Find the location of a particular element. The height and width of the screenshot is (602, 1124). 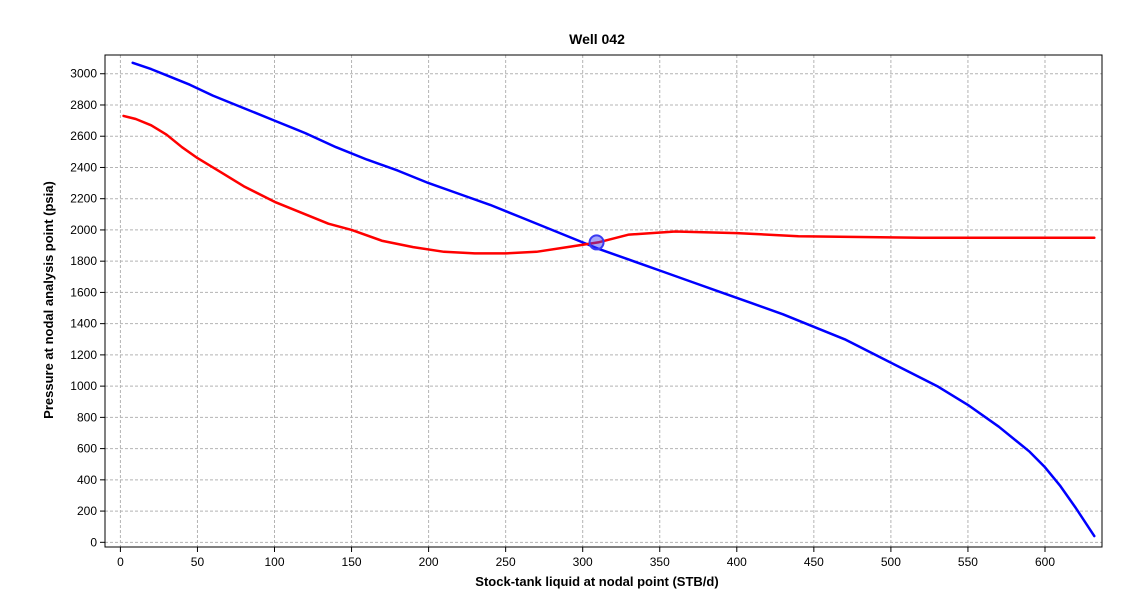

x-tick-label: 500 is located at coordinates (891, 562).